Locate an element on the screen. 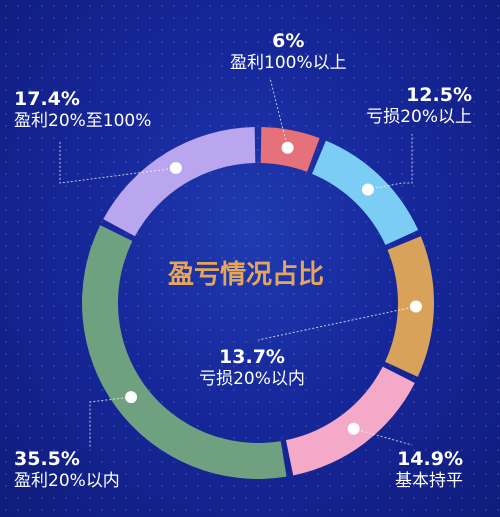 Image resolution: width=500 pixels, height=517 pixels. slice-percent: 14.9% is located at coordinates (430, 459).